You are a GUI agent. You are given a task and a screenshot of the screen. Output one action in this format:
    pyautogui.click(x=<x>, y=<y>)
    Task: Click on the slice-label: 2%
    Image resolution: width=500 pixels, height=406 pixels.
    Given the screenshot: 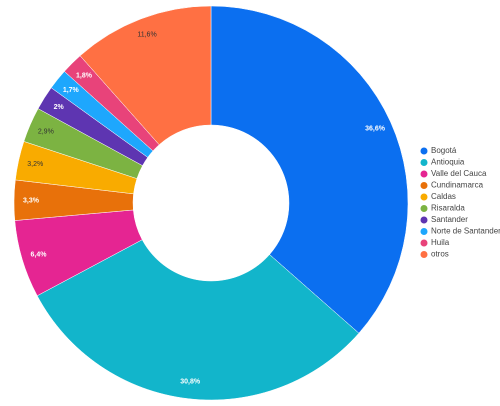 What is the action you would take?
    pyautogui.click(x=59, y=107)
    